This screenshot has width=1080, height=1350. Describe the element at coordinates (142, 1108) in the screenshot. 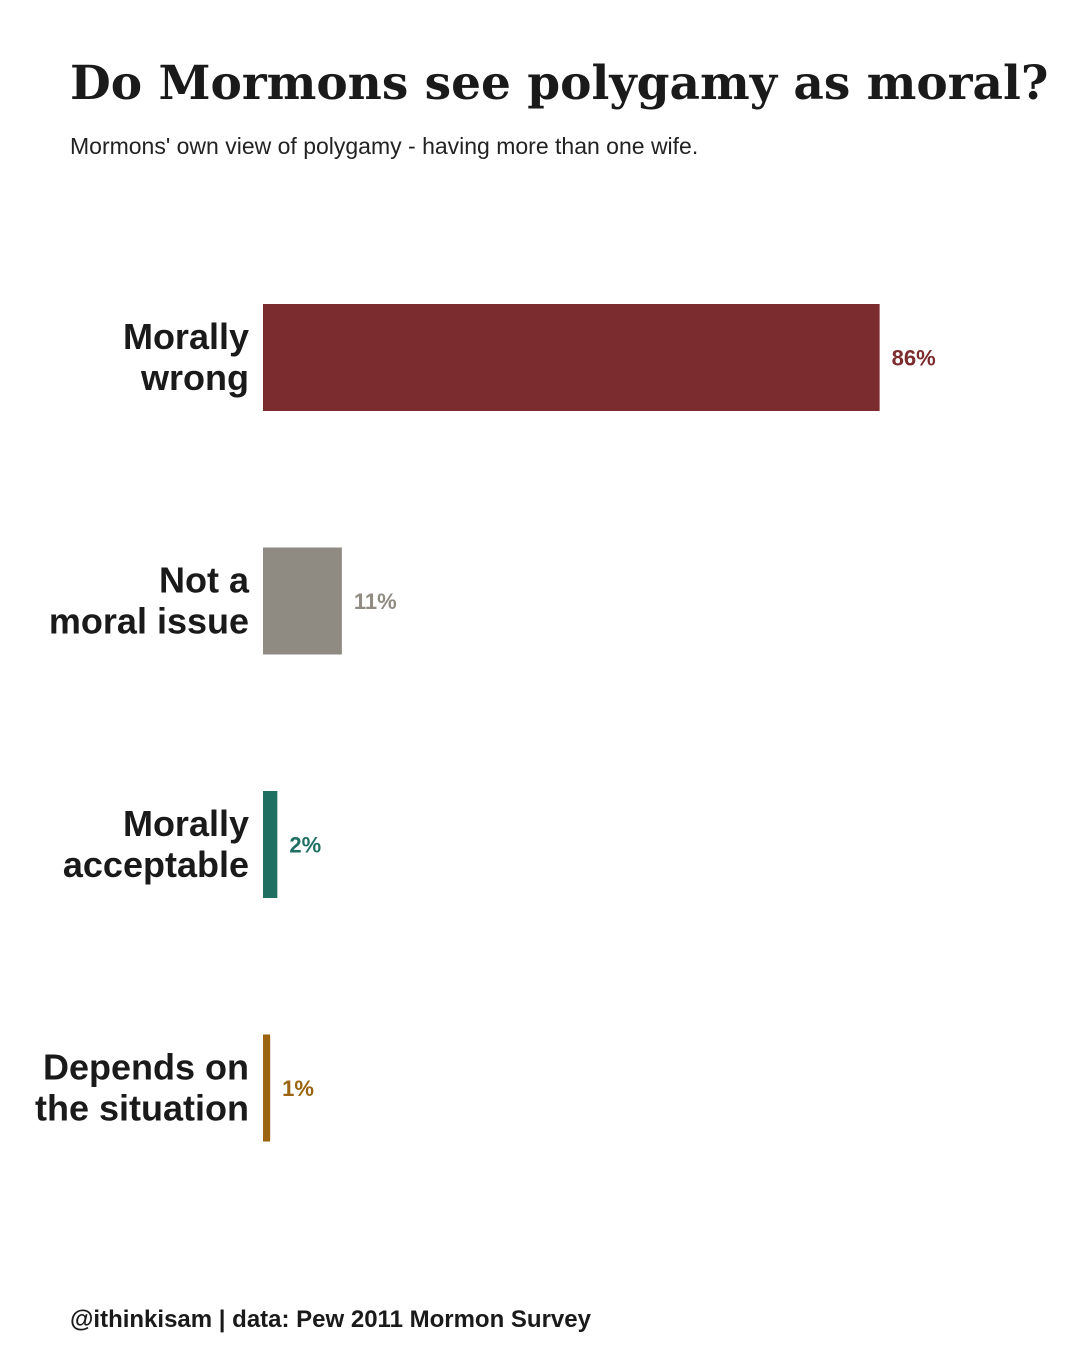

I see `category-label-line: the situation` at that location.